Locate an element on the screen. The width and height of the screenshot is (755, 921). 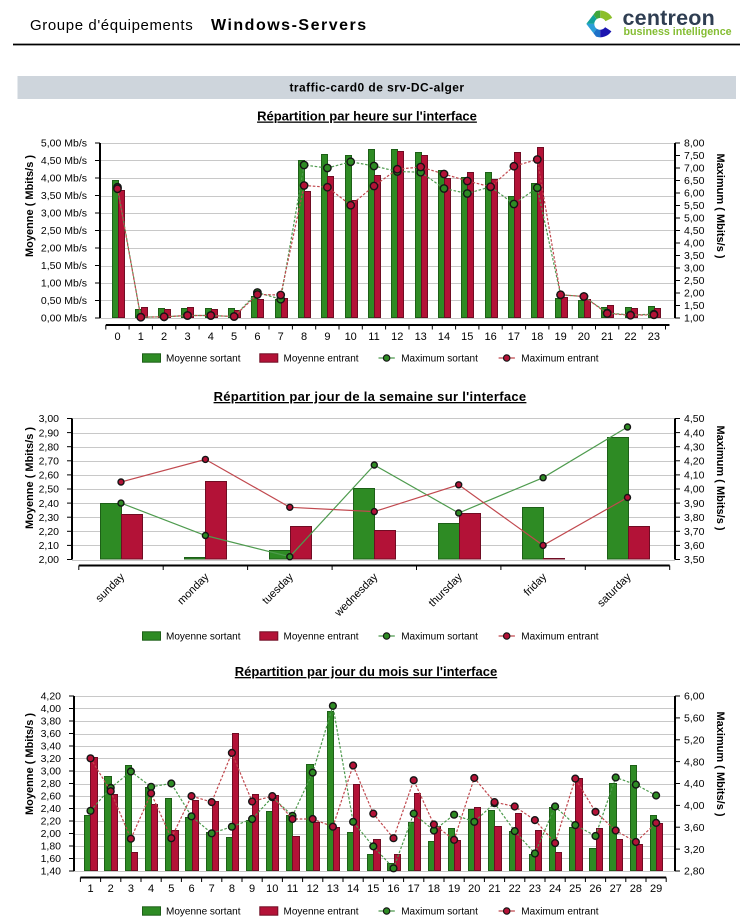
svg-text: 0,50 Mb/s is located at coordinates (64, 301).